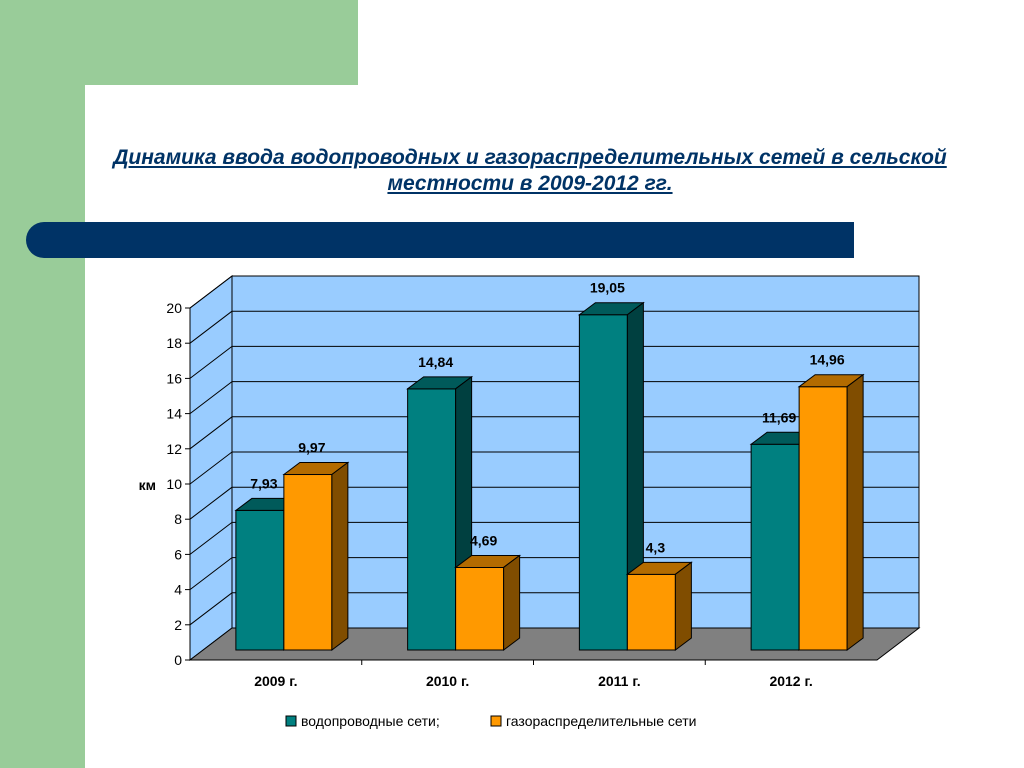 The height and width of the screenshot is (768, 1024). What do you see at coordinates (656, 547) in the screenshot?
I see `bar-data-label: 4,3` at bounding box center [656, 547].